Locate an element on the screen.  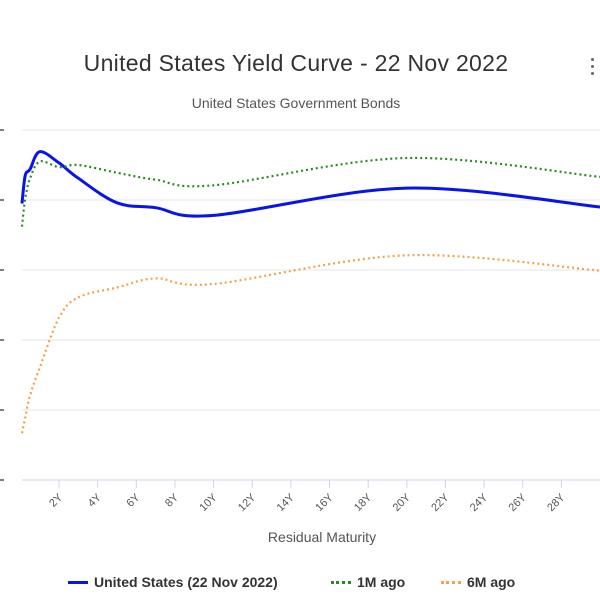
x-tick-label: 26Y is located at coordinates (518, 502).